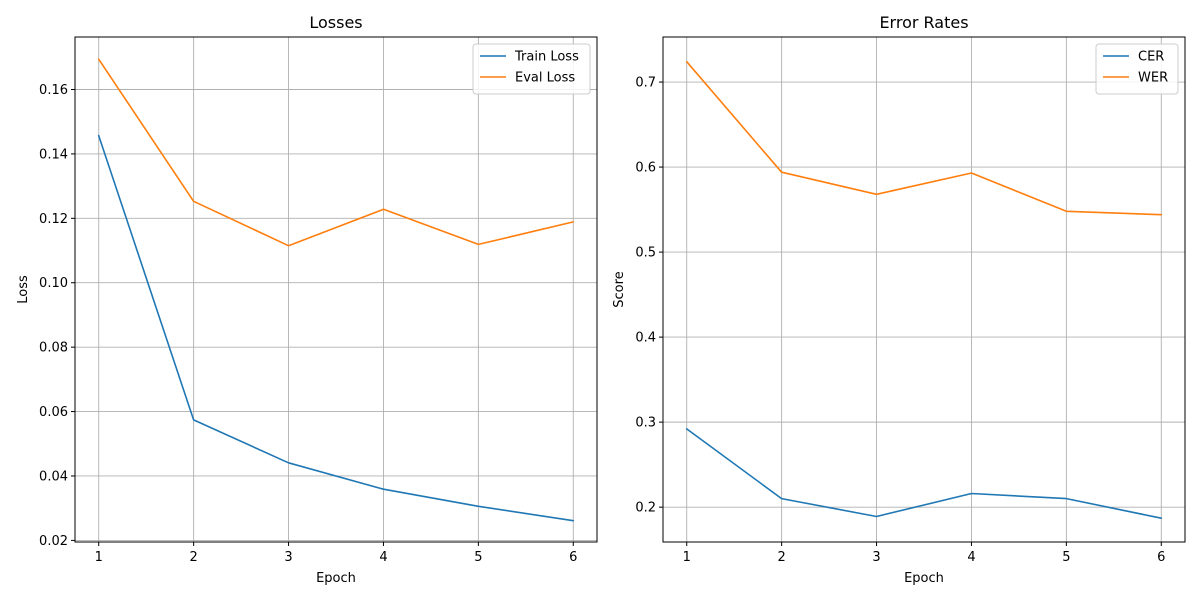  I want to click on y-tick-label: 0.3, so click(645, 423).